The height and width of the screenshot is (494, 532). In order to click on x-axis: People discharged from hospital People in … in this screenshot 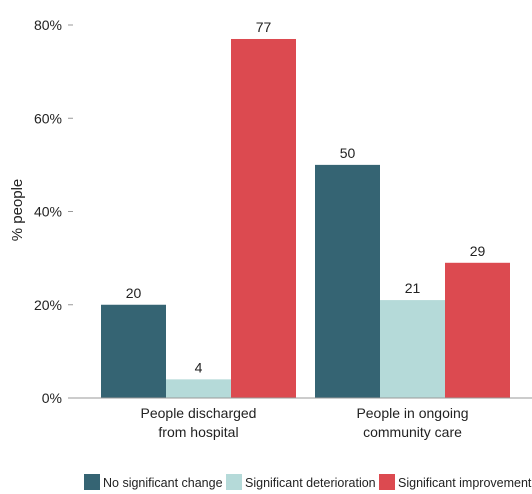, I will do `click(305, 422)`.